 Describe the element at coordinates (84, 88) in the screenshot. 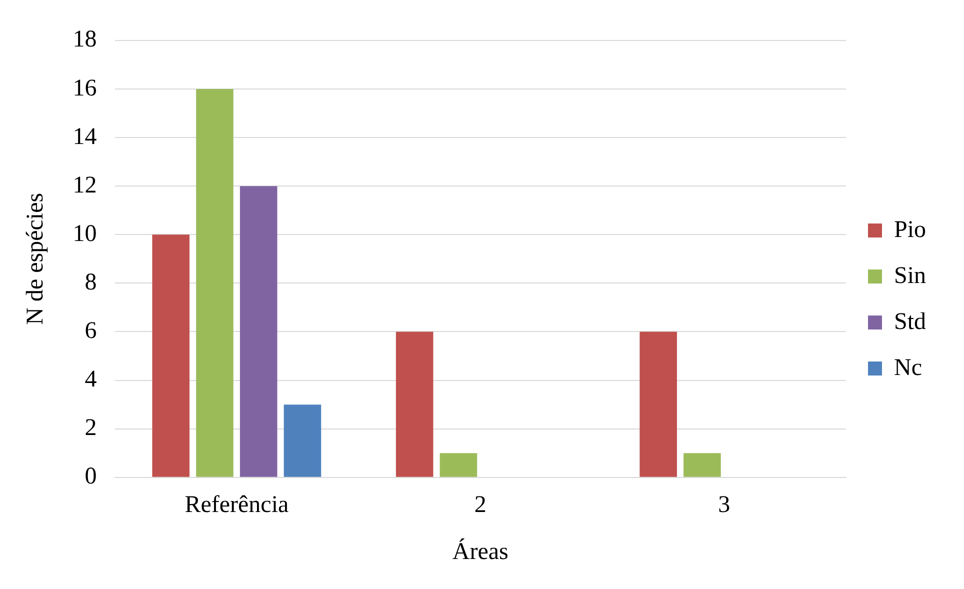

I see `y-tick-label: 16` at that location.